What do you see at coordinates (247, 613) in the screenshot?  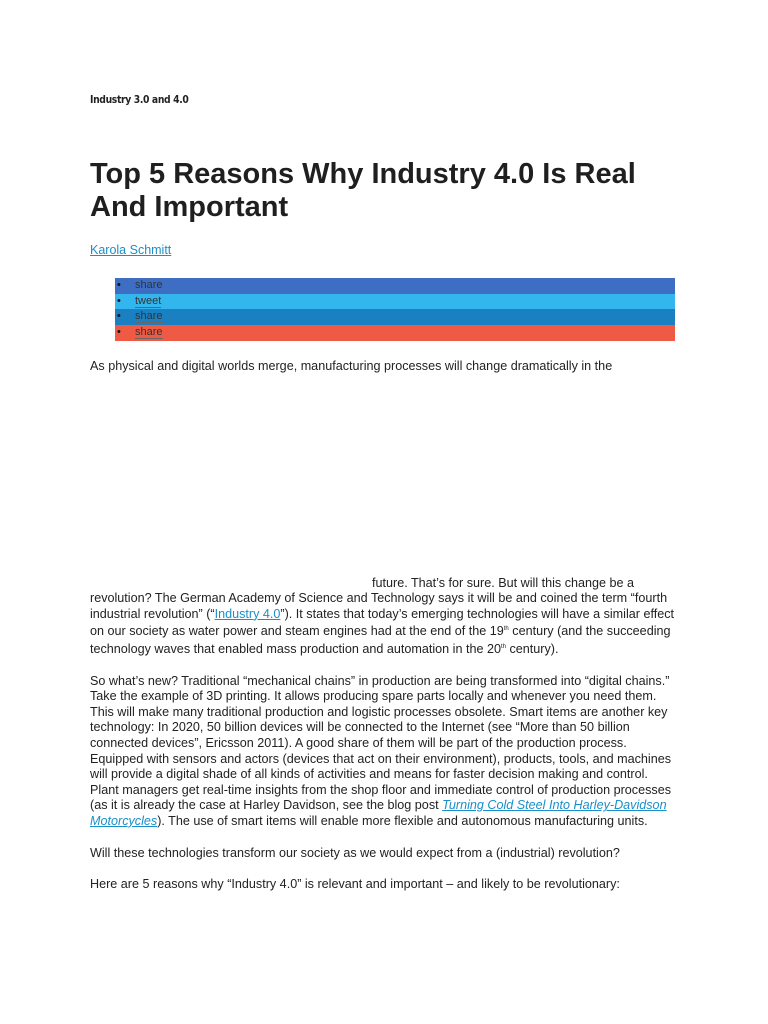 I see `inline-link: Industry 4.0` at bounding box center [247, 613].